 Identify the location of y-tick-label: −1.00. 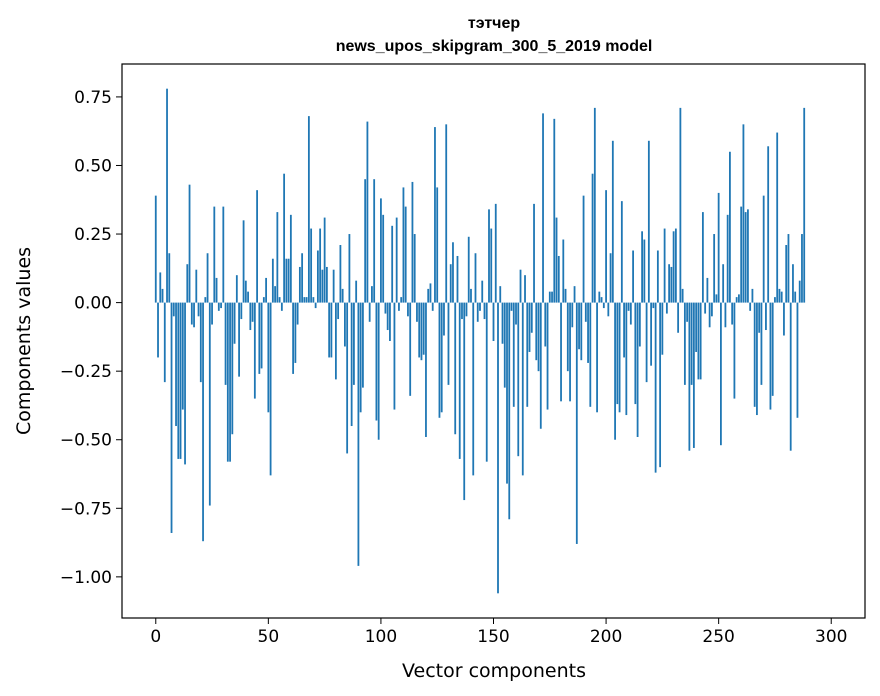
(86, 578).